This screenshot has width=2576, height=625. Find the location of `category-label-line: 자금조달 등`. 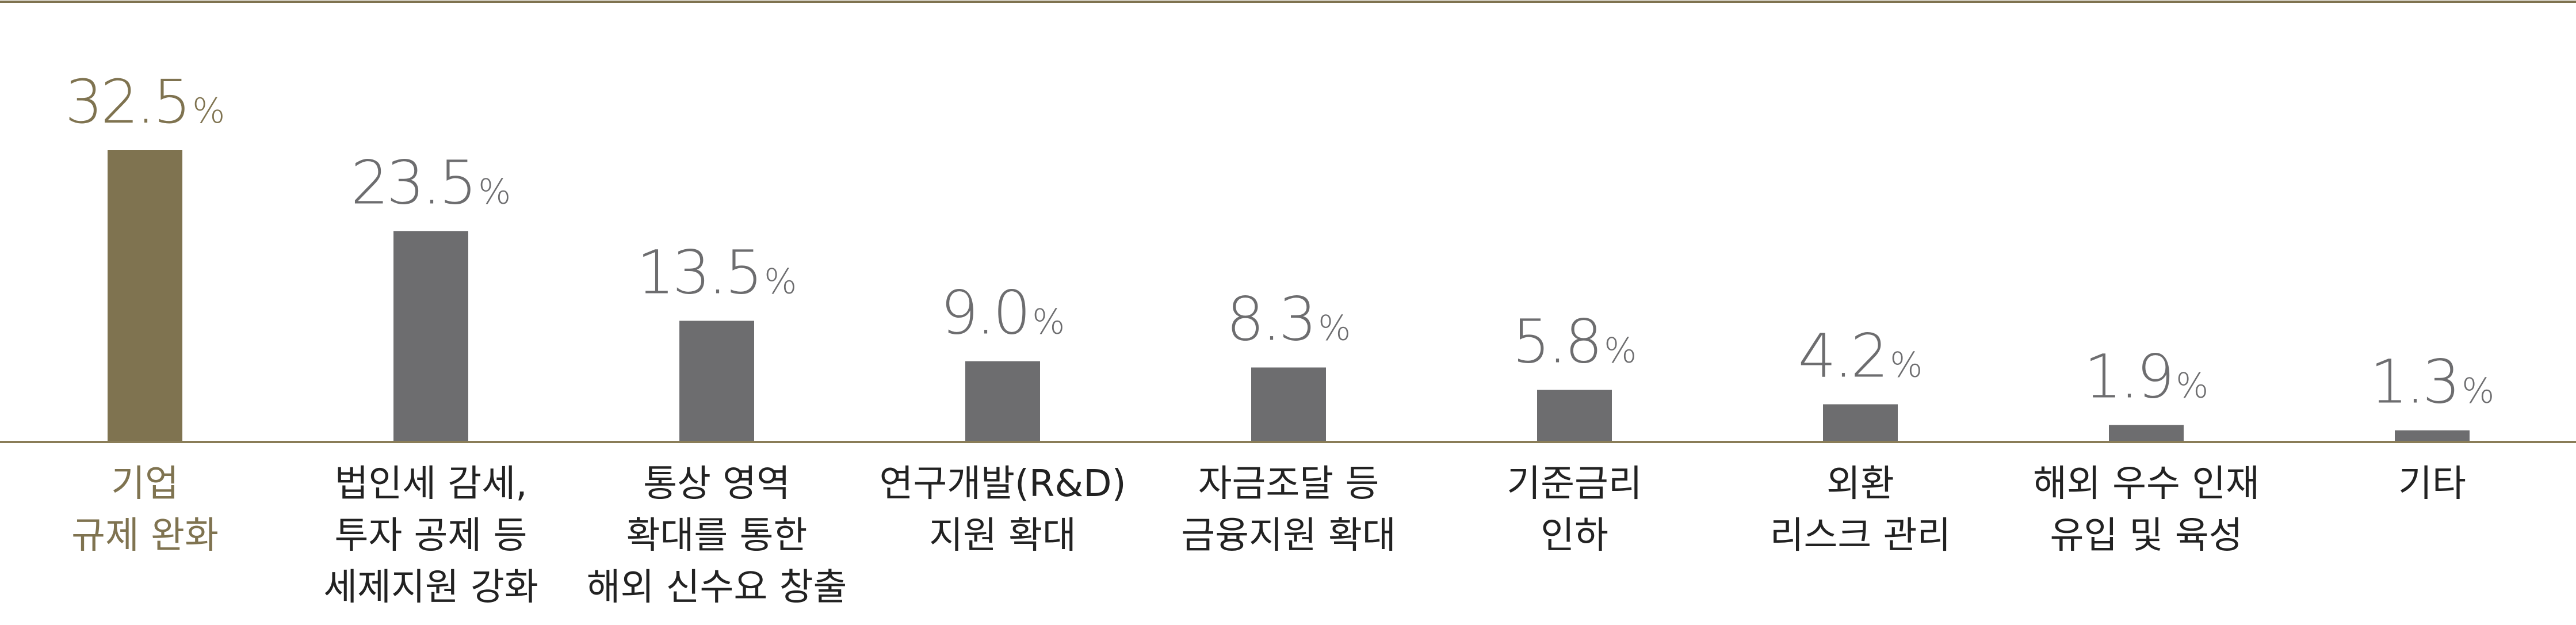

category-label-line: 자금조달 등 is located at coordinates (1288, 484).